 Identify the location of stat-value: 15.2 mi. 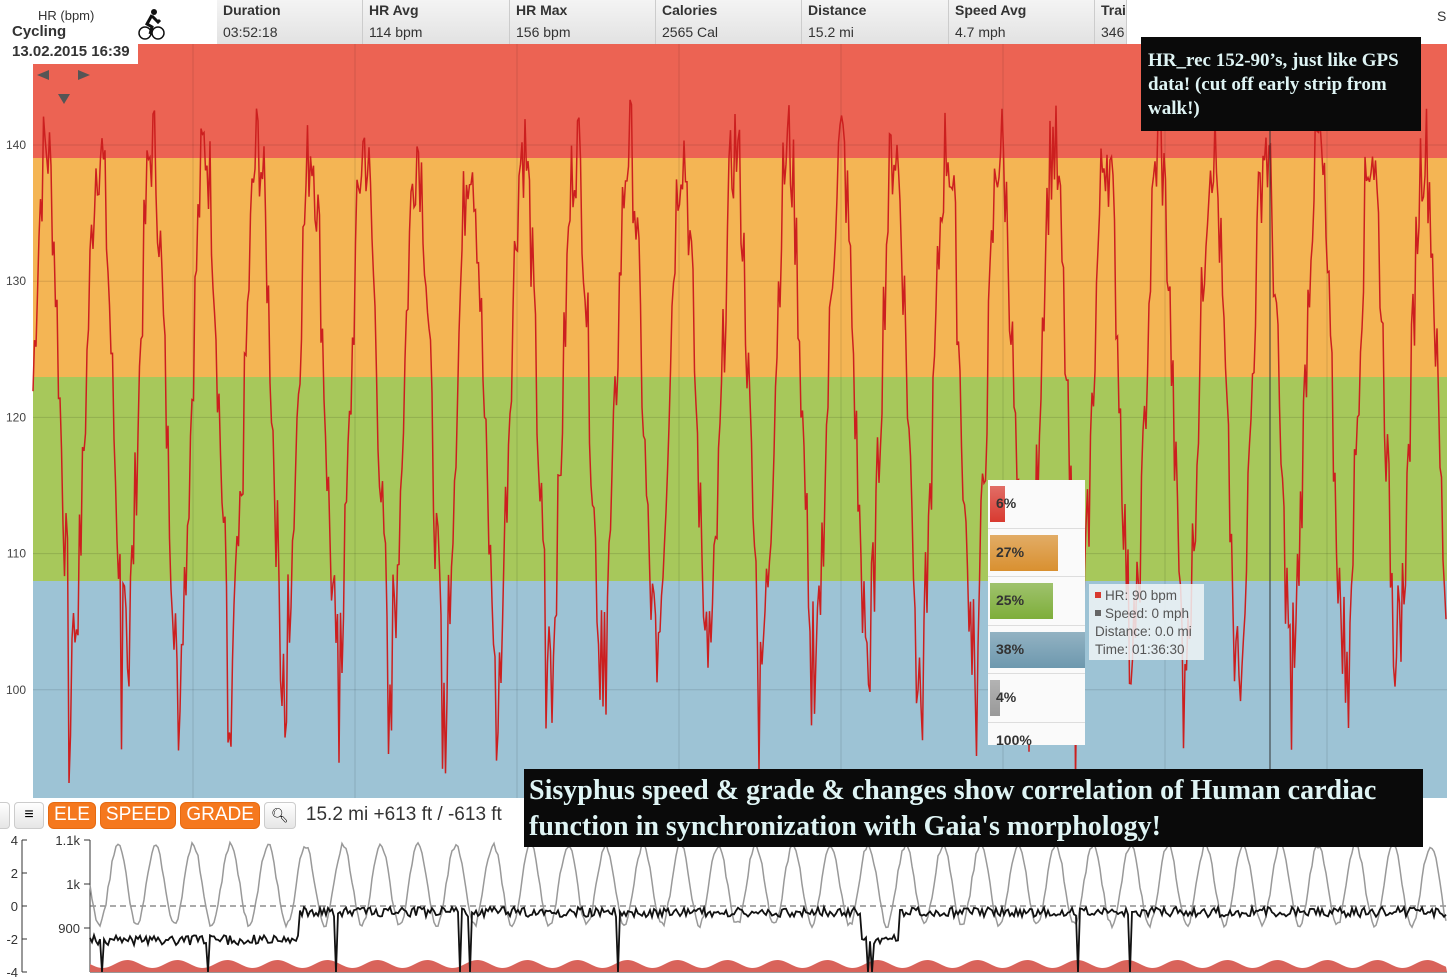
(831, 32).